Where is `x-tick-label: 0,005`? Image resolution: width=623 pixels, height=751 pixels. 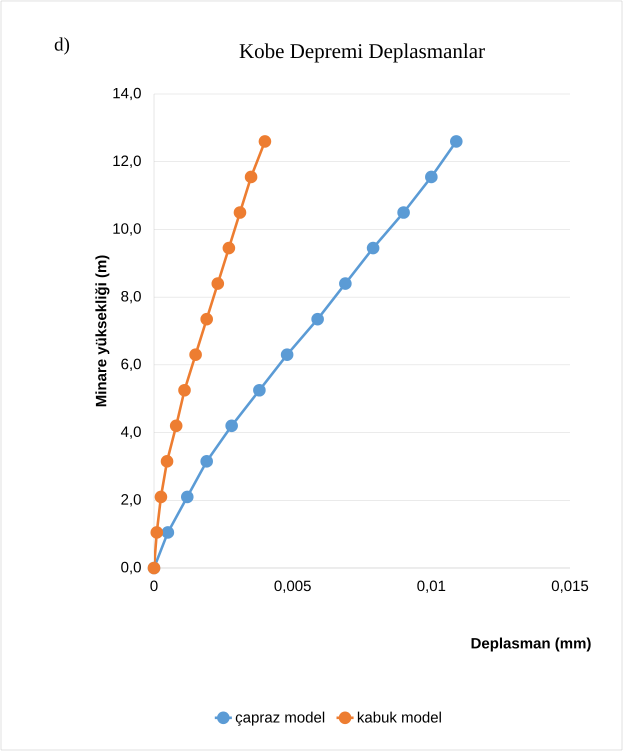 x-tick-label: 0,005 is located at coordinates (292, 586).